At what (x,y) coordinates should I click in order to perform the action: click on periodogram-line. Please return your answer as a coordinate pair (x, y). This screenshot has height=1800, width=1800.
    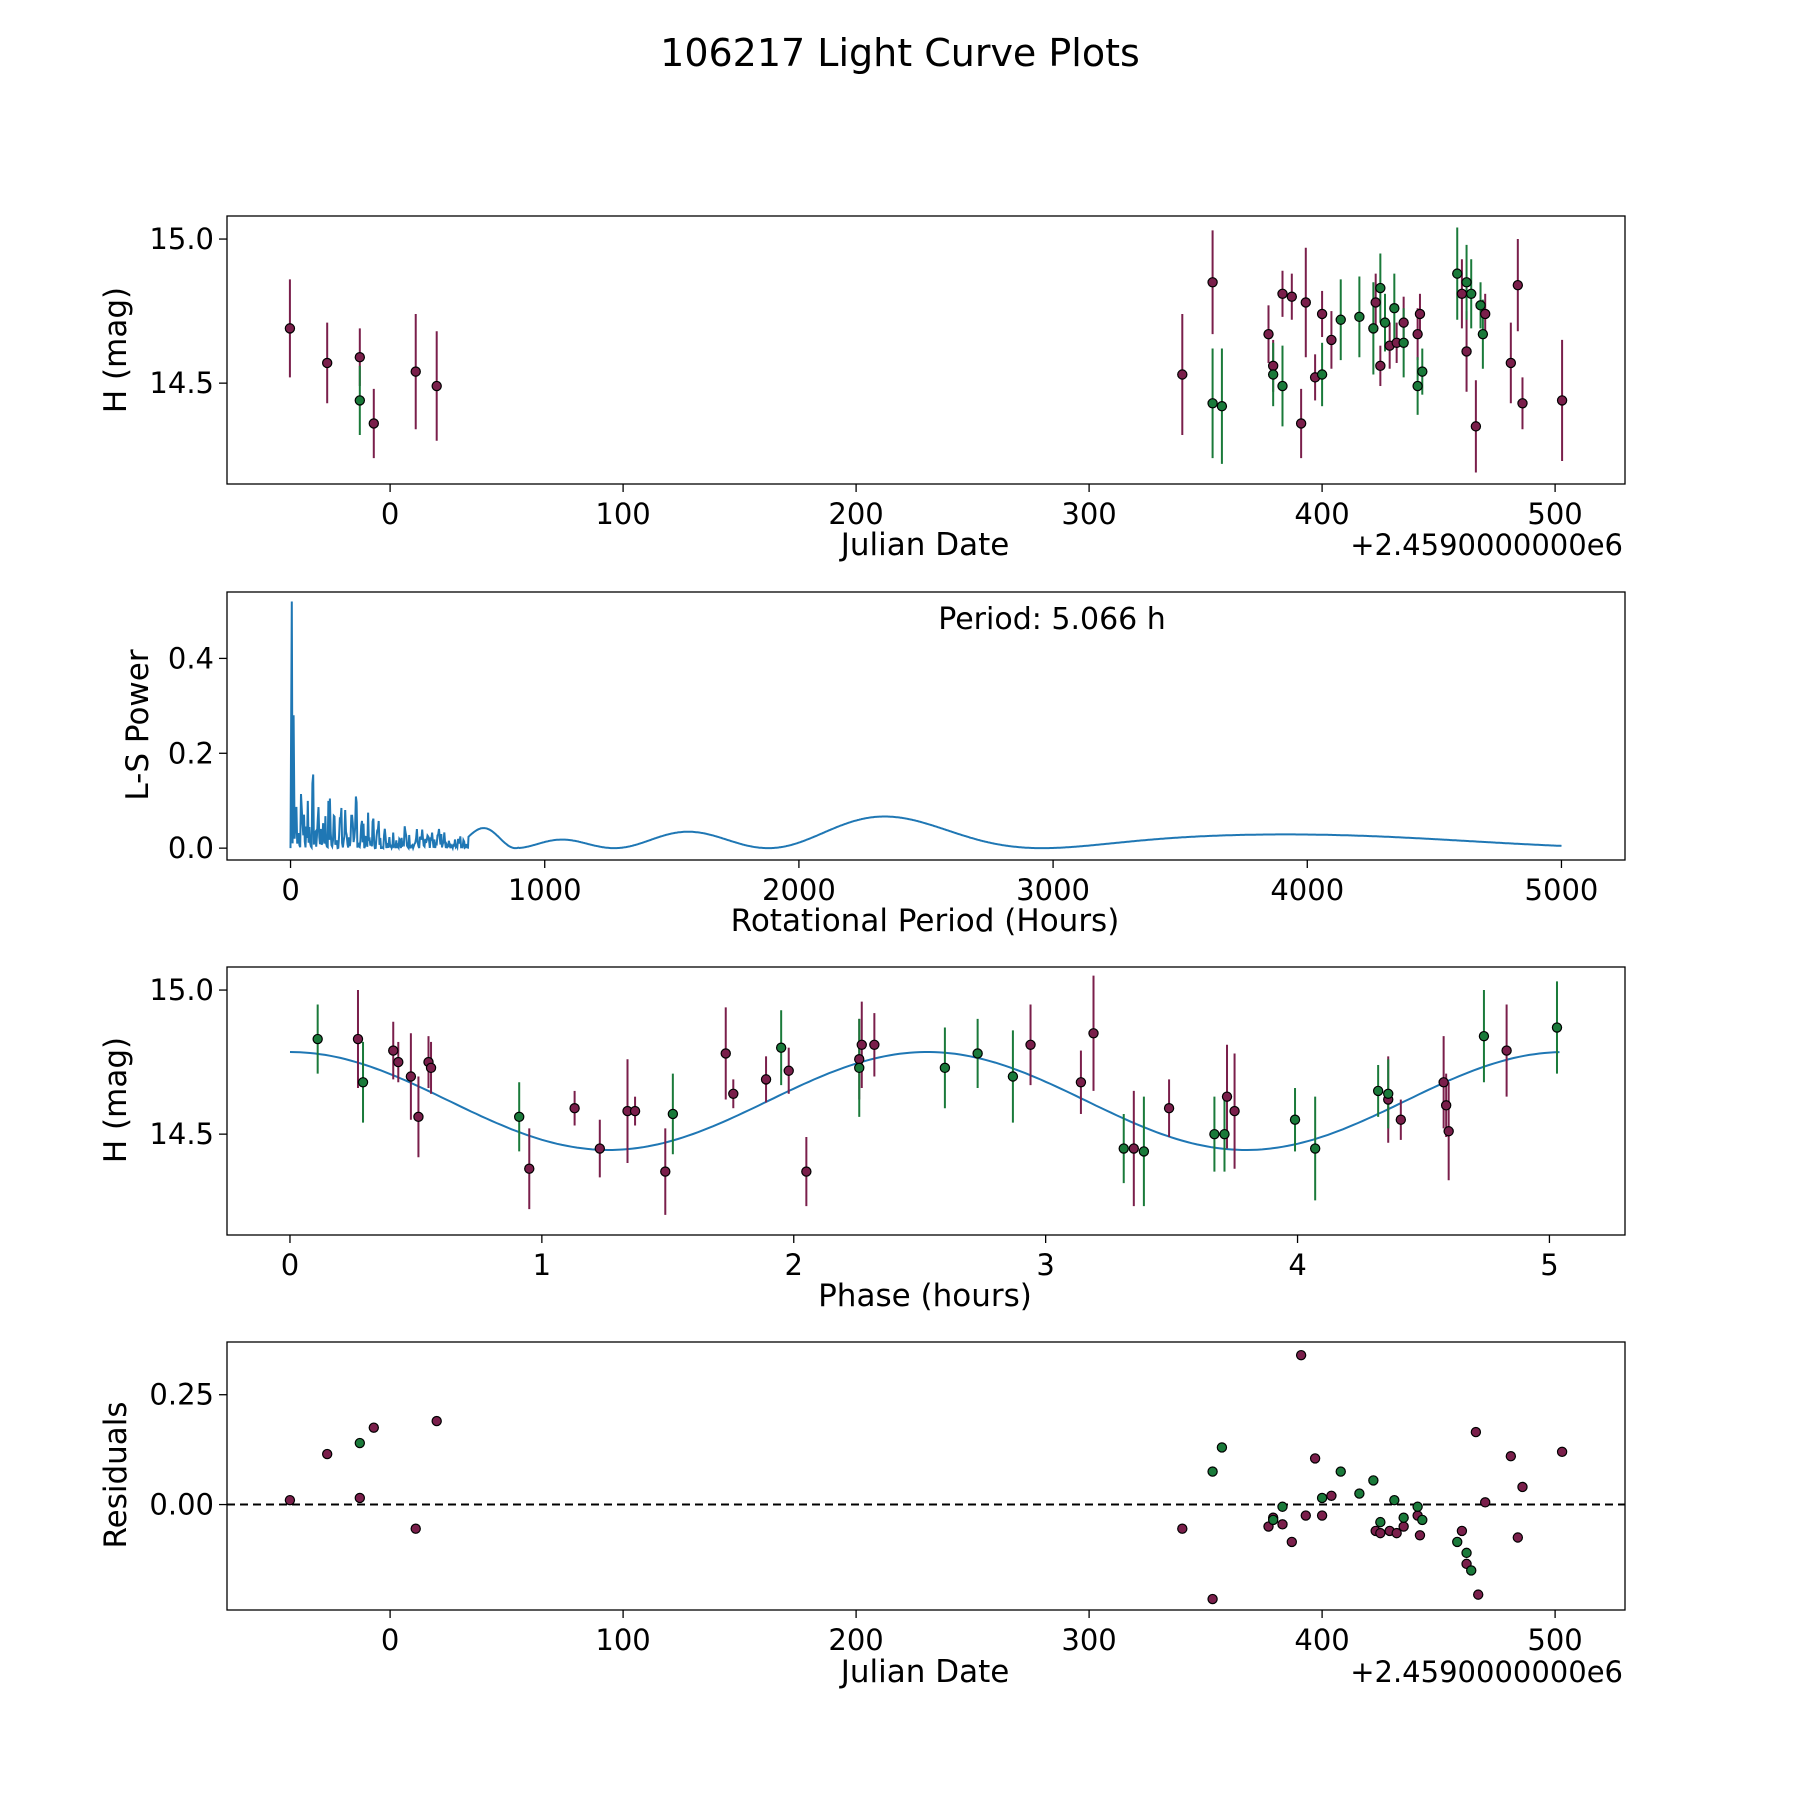
    Looking at the image, I should click on (925, 726).